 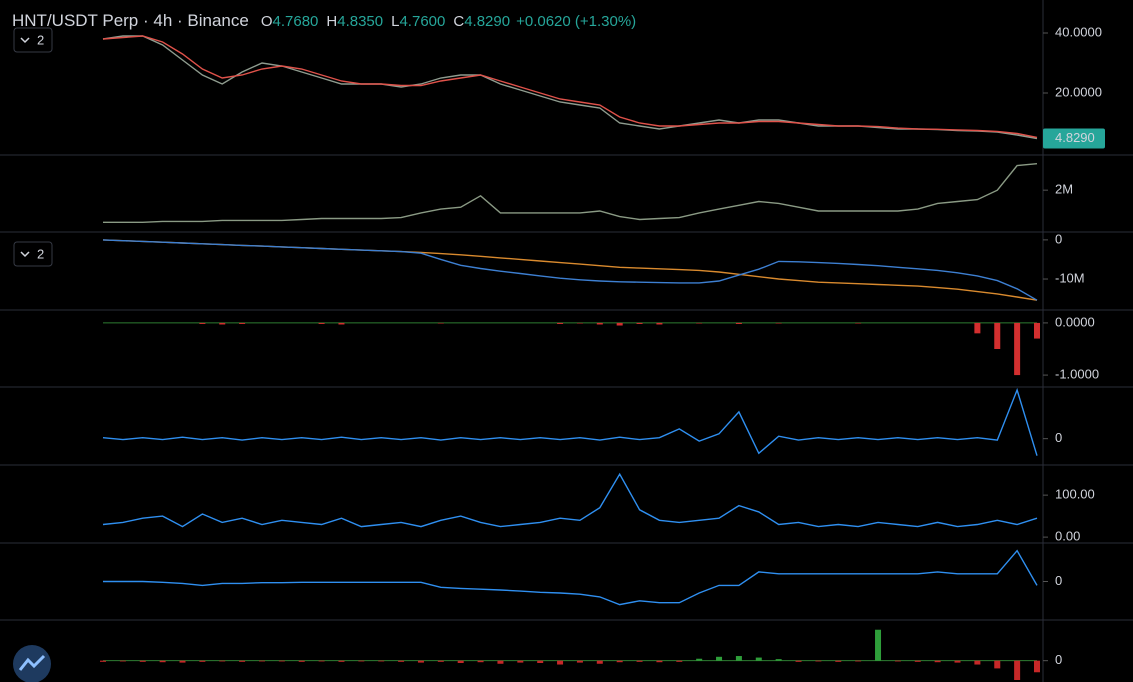 What do you see at coordinates (1077, 374) in the screenshot?
I see `y-tick-label: -1.0000` at bounding box center [1077, 374].